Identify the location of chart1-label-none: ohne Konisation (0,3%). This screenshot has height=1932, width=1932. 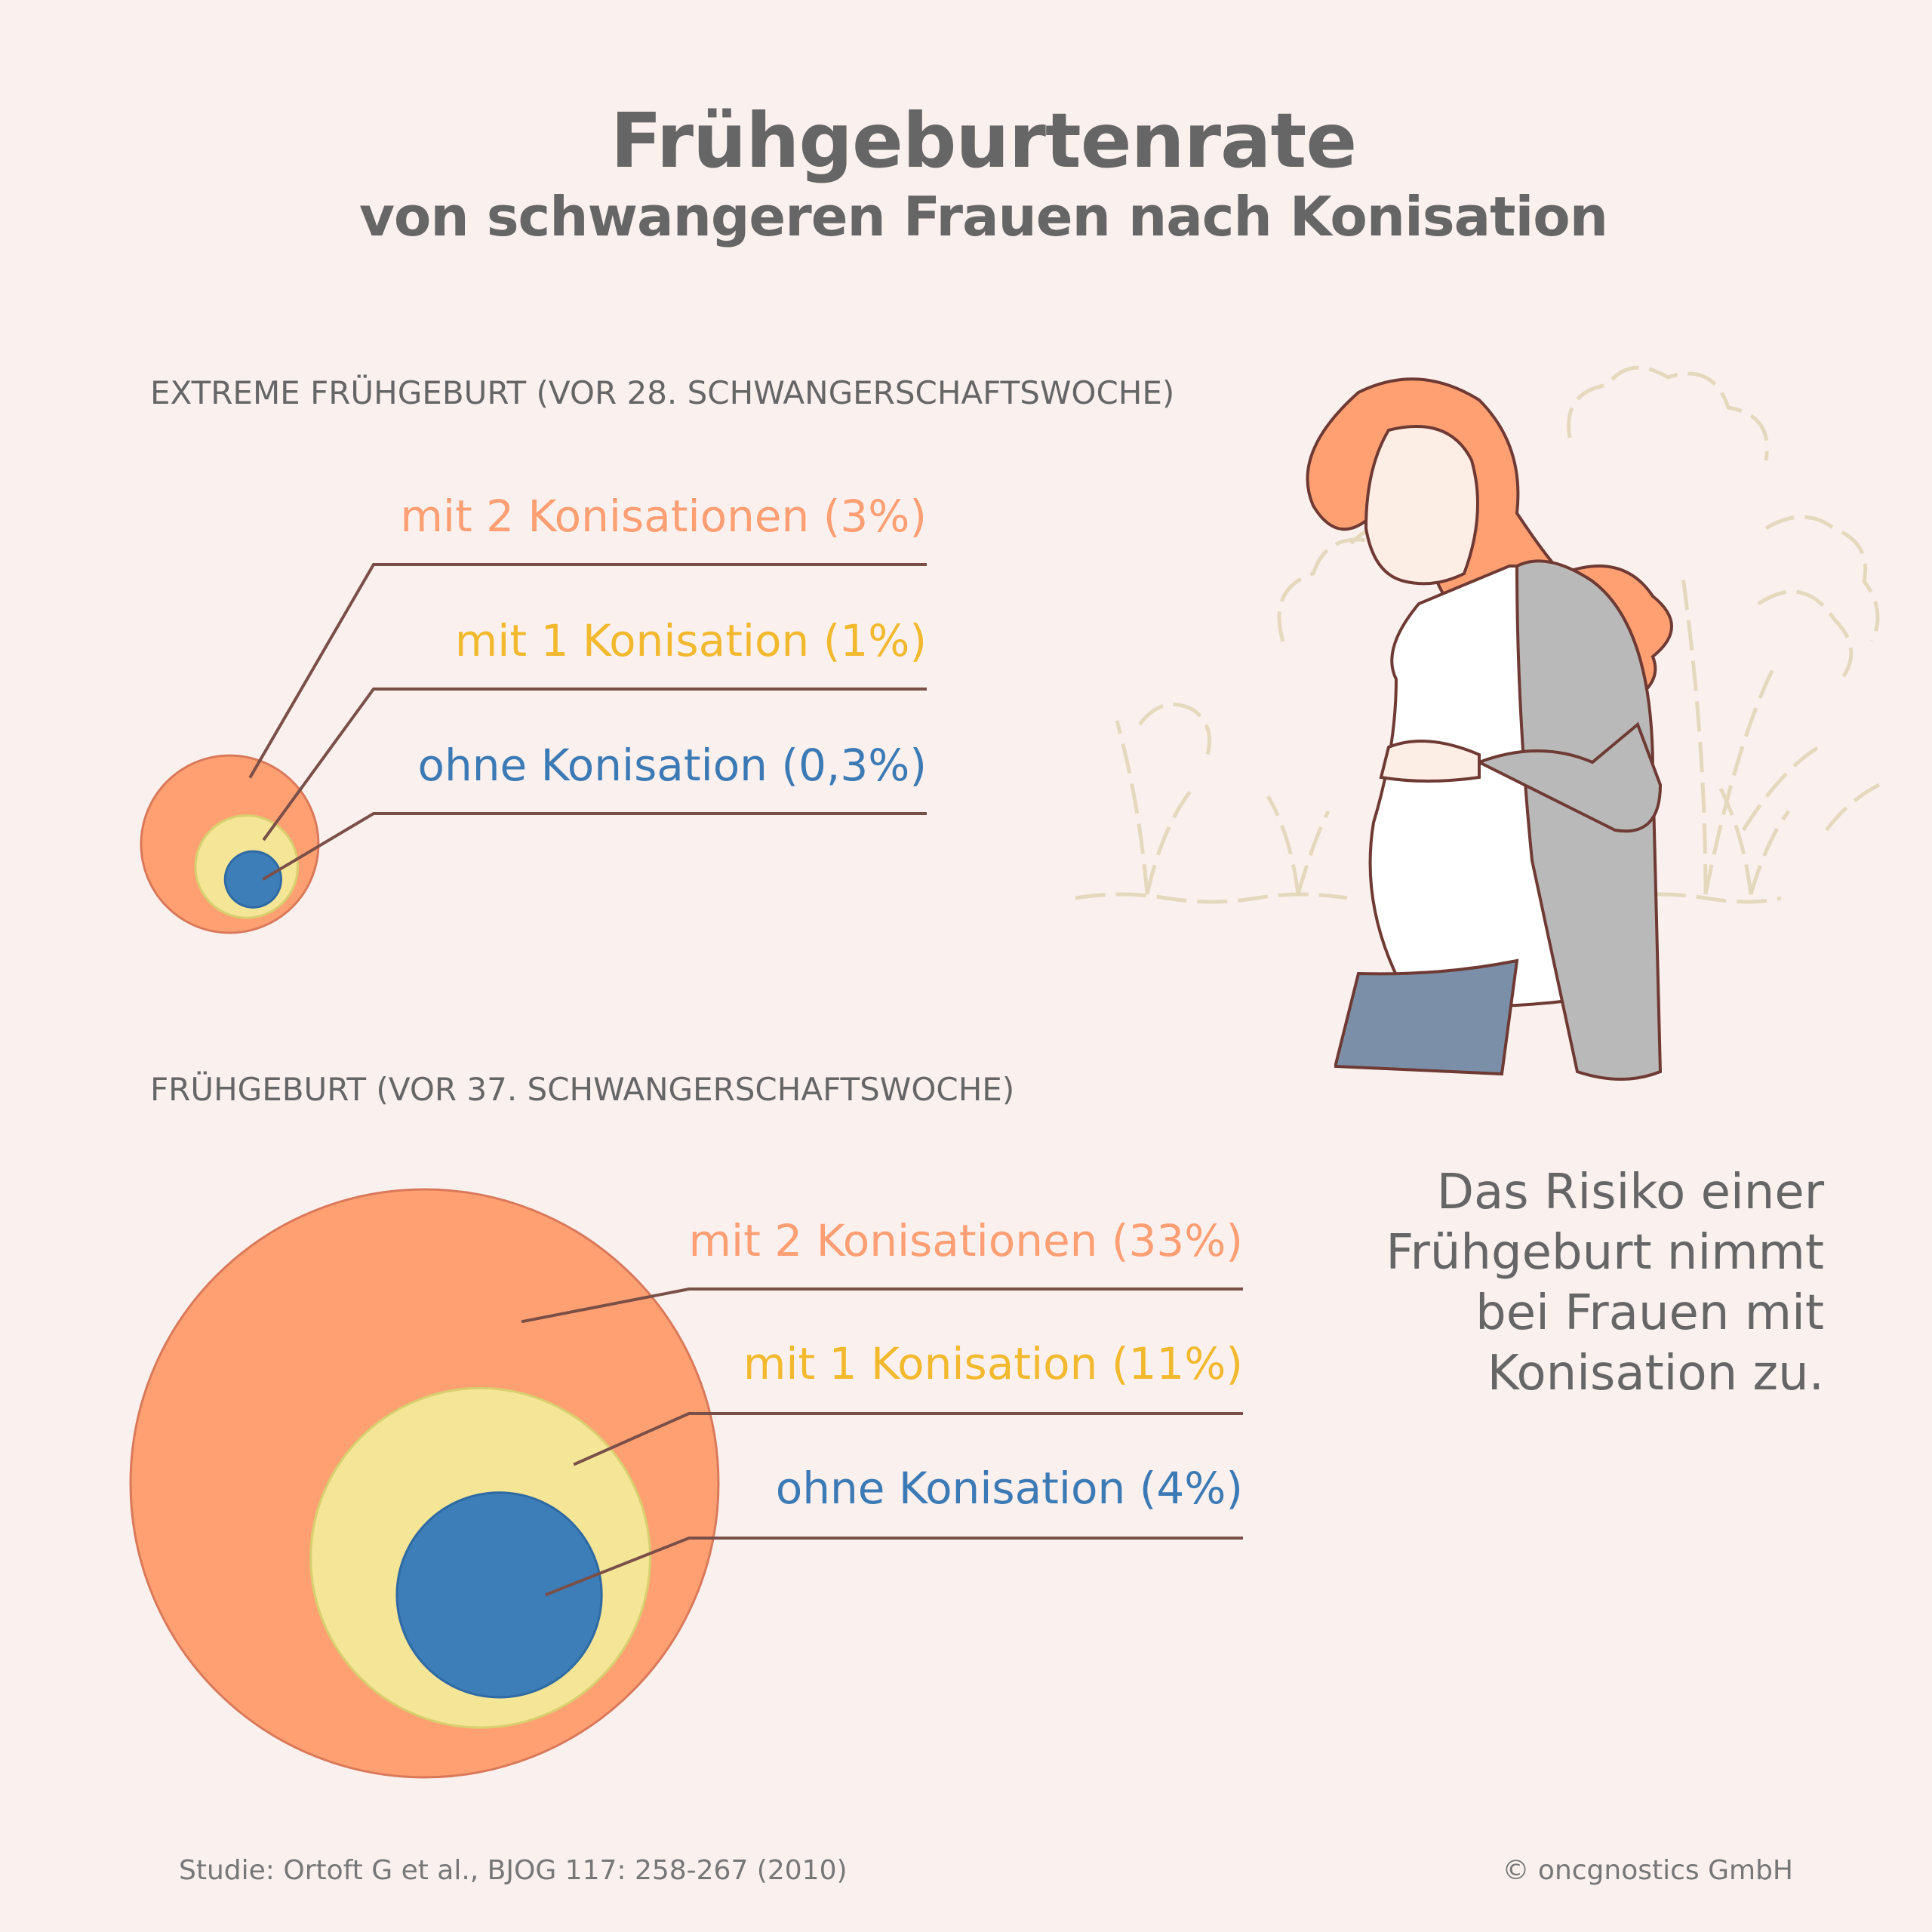
(672, 765).